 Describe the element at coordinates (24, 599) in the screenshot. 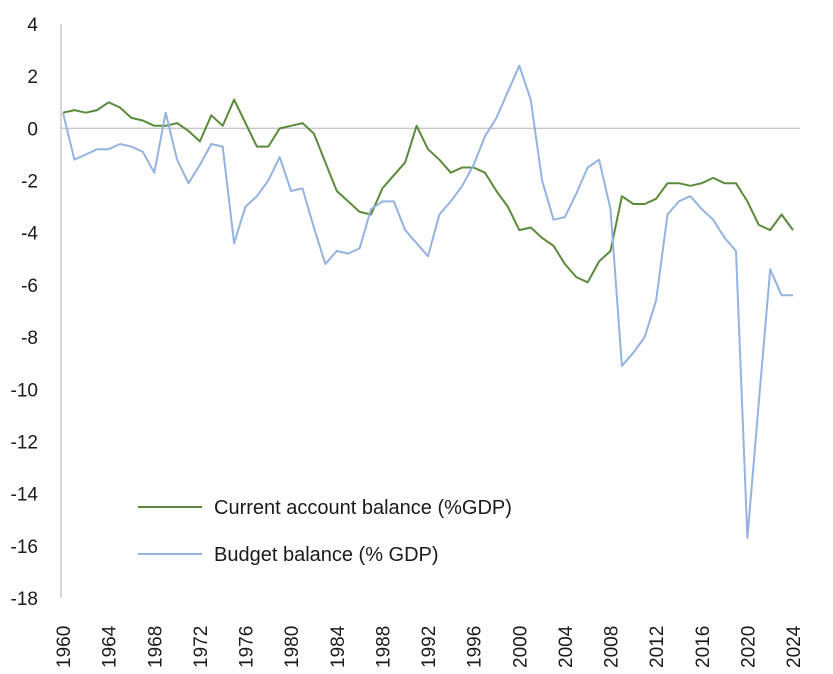

I see `y-tick-label: -18` at that location.